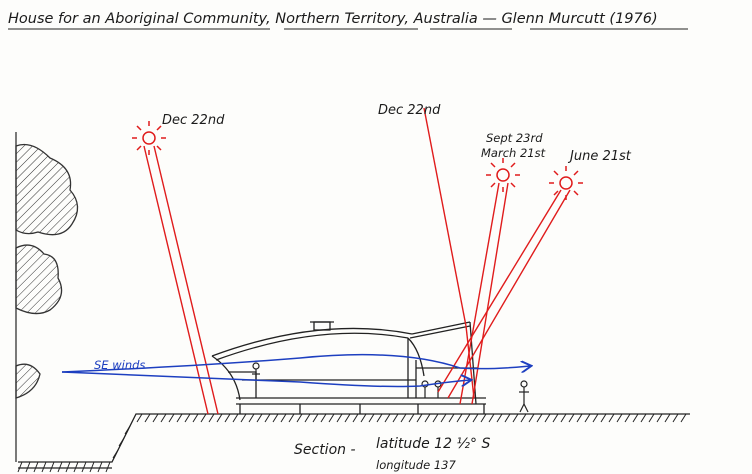 This screenshot has width=752, height=474. I want to click on sun-dec22-left, so click(149, 138).